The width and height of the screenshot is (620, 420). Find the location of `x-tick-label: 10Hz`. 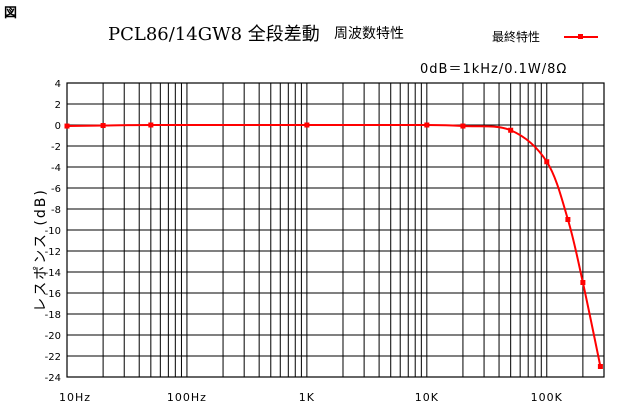

x-tick-label: 10Hz is located at coordinates (75, 397).